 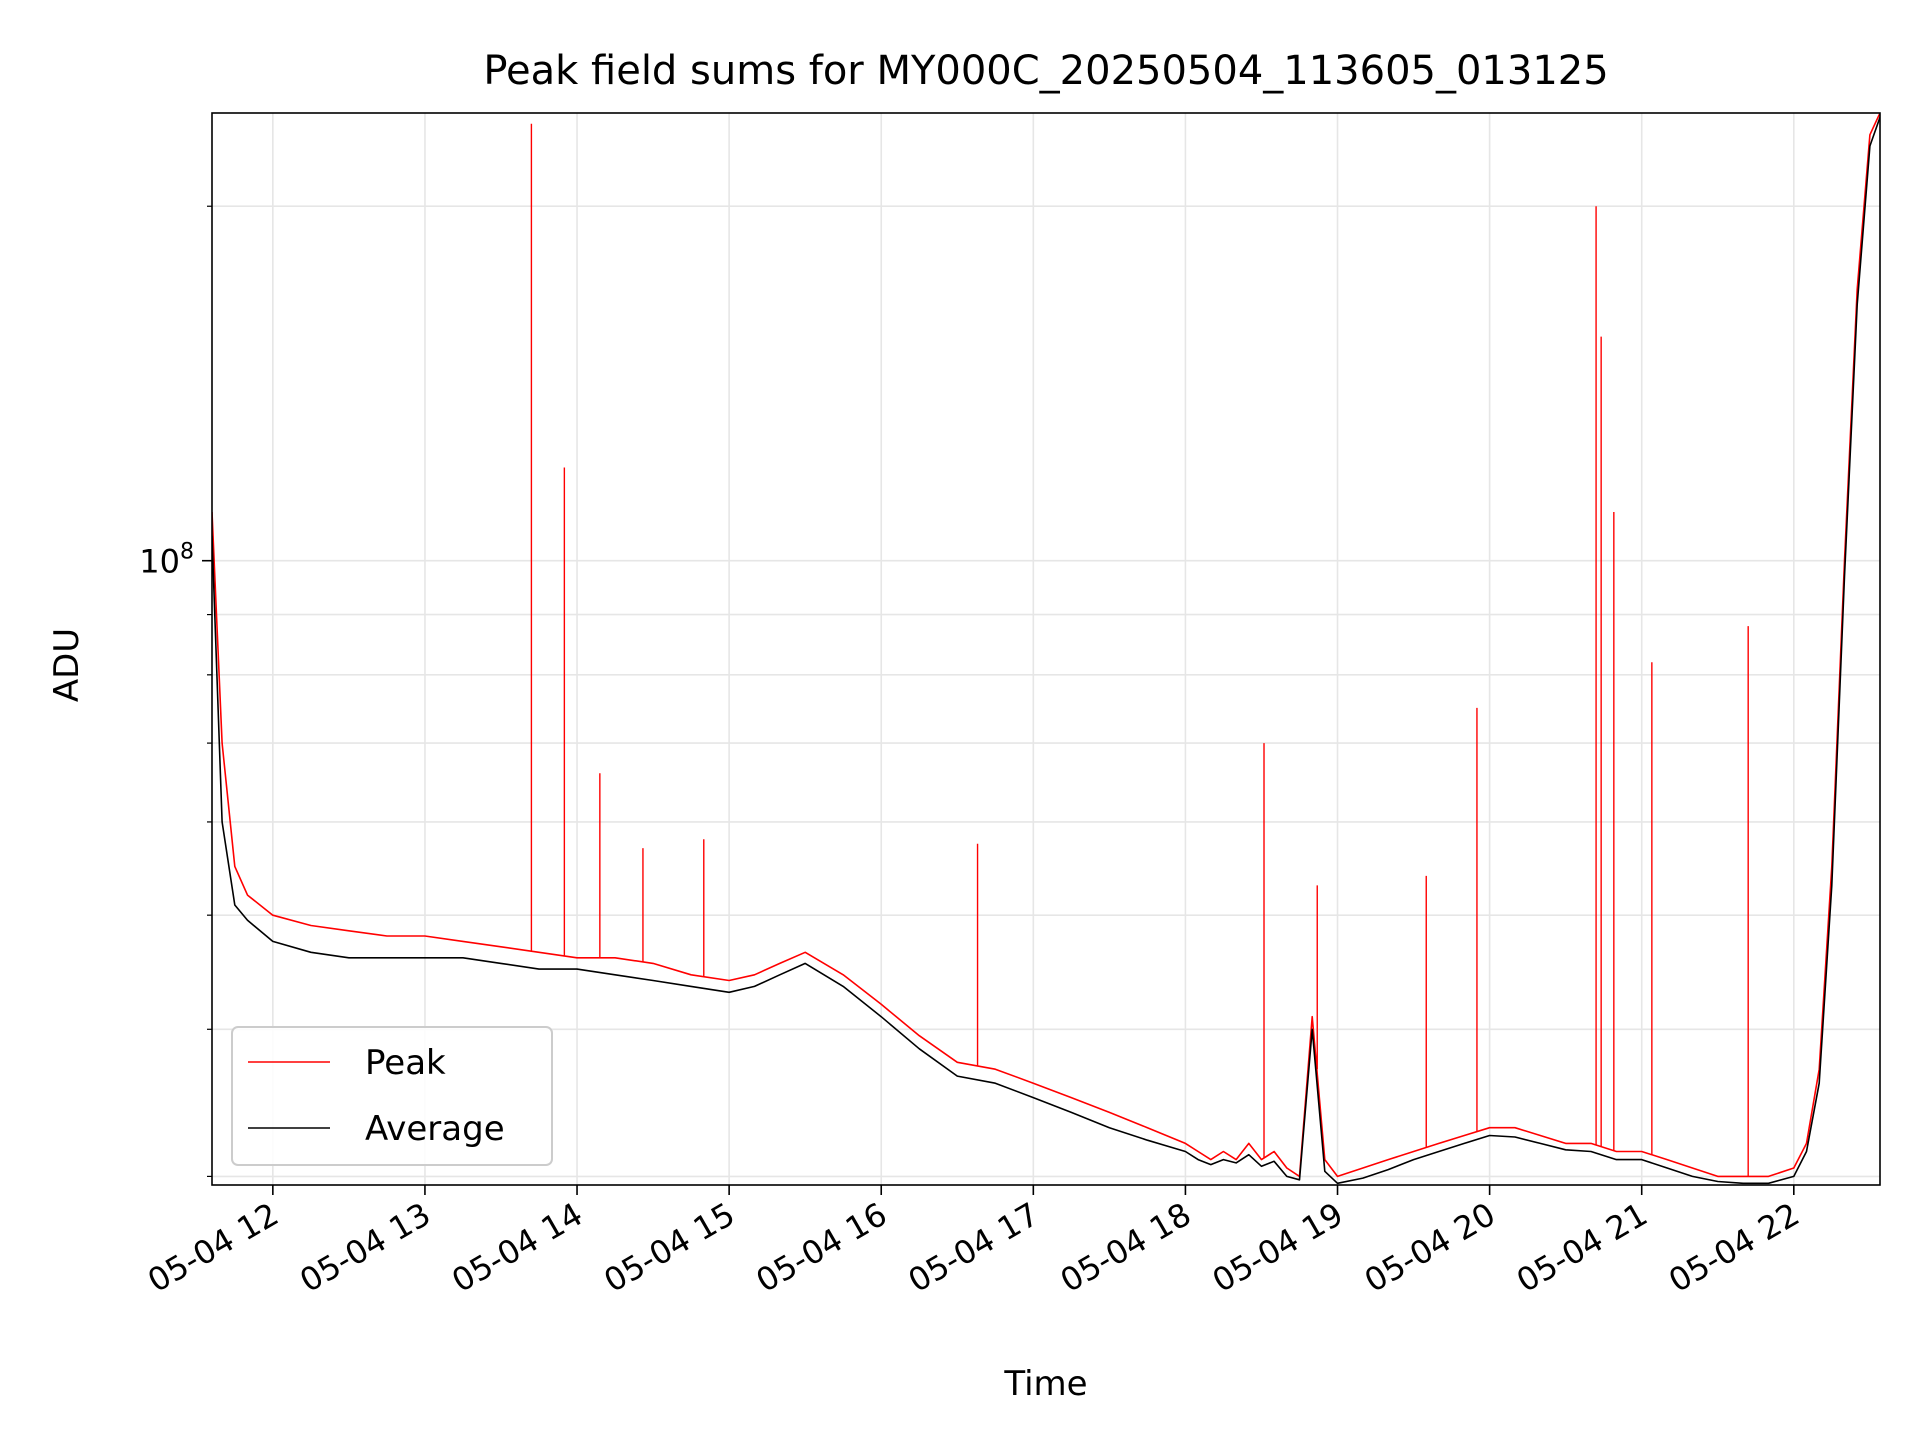 What do you see at coordinates (392, 1096) in the screenshot?
I see `legend: Peak Average` at bounding box center [392, 1096].